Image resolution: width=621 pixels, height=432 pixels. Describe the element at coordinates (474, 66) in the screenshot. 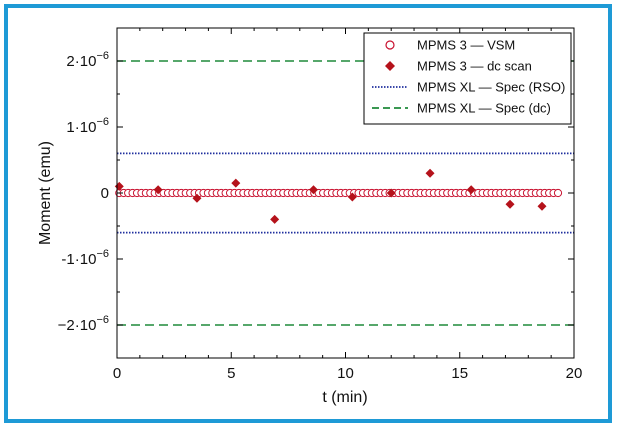

I see `legend-label: MPMS 3 — dc scan` at that location.